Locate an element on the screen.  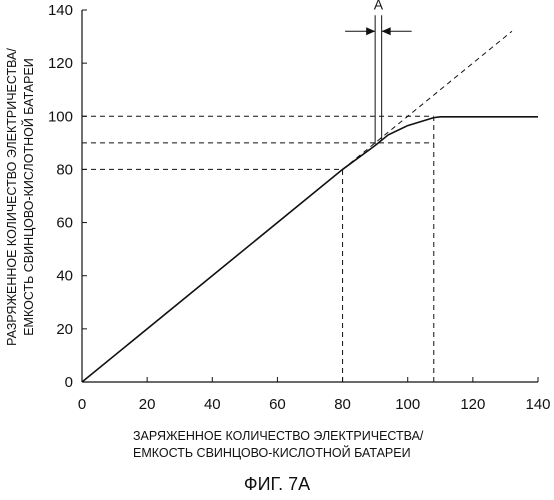
y-tick-label: 20 is located at coordinates (64, 329).